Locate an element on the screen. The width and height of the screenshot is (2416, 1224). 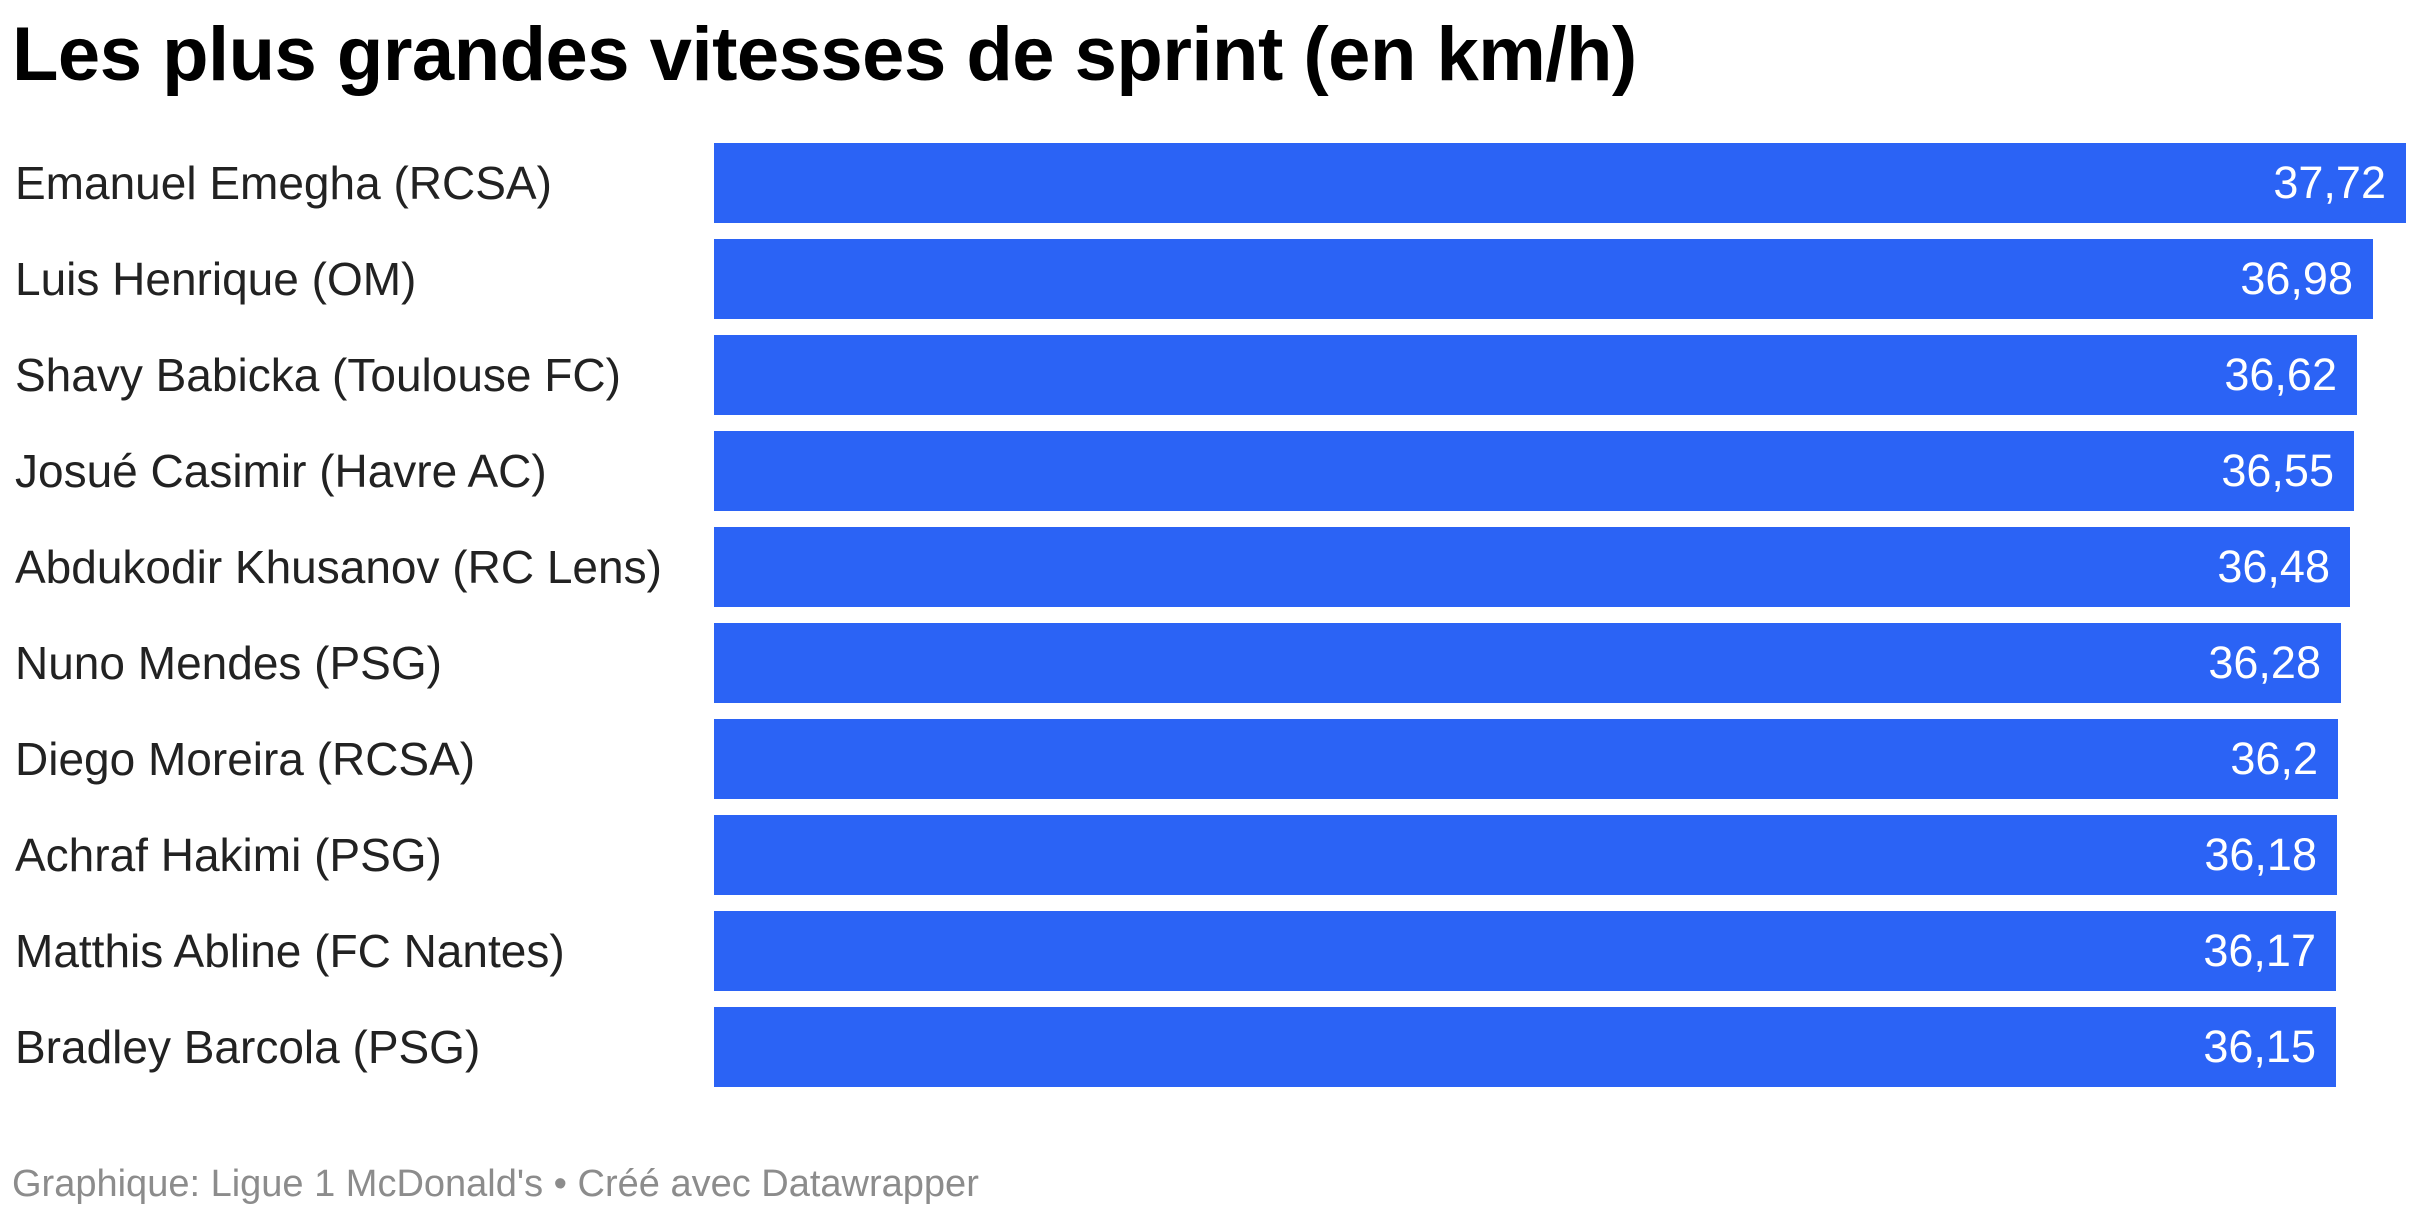
bar-track: 37,72 is located at coordinates (1560, 183).